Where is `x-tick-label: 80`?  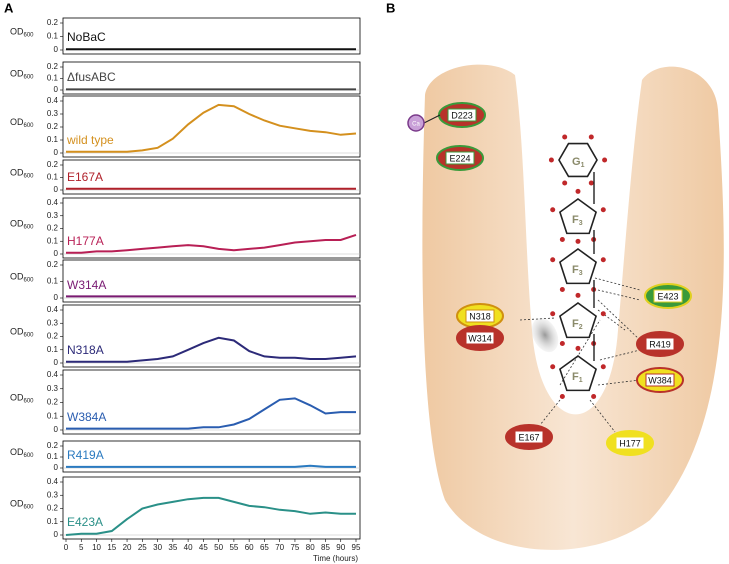
x-tick-label: 80 is located at coordinates (310, 547).